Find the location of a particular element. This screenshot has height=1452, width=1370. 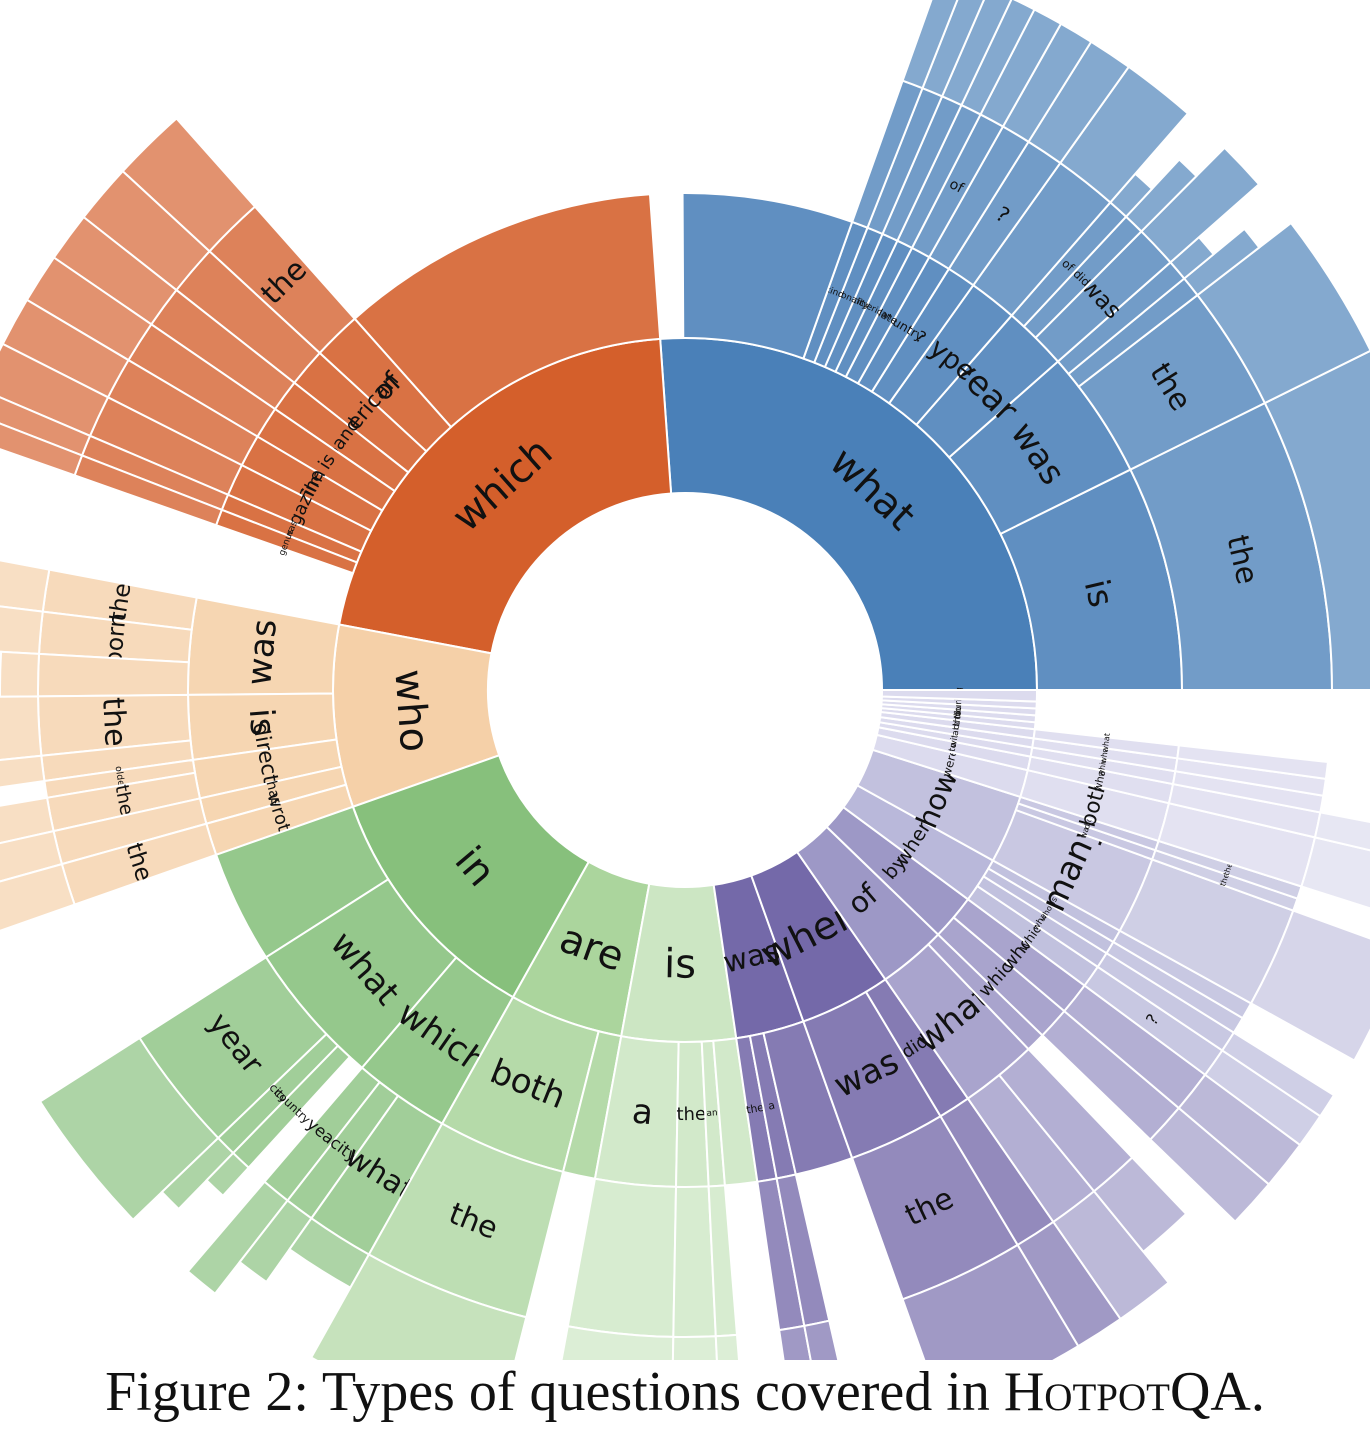

ring2-label-what-15-0: what is located at coordinates (1105, 753).